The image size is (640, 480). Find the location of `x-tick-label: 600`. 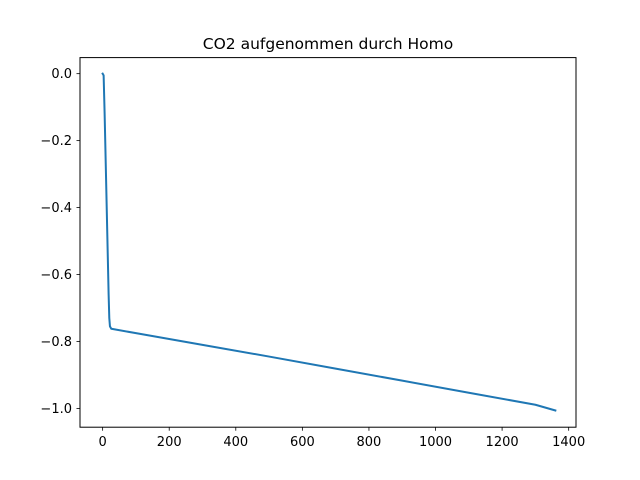

x-tick-label: 600 is located at coordinates (302, 442).